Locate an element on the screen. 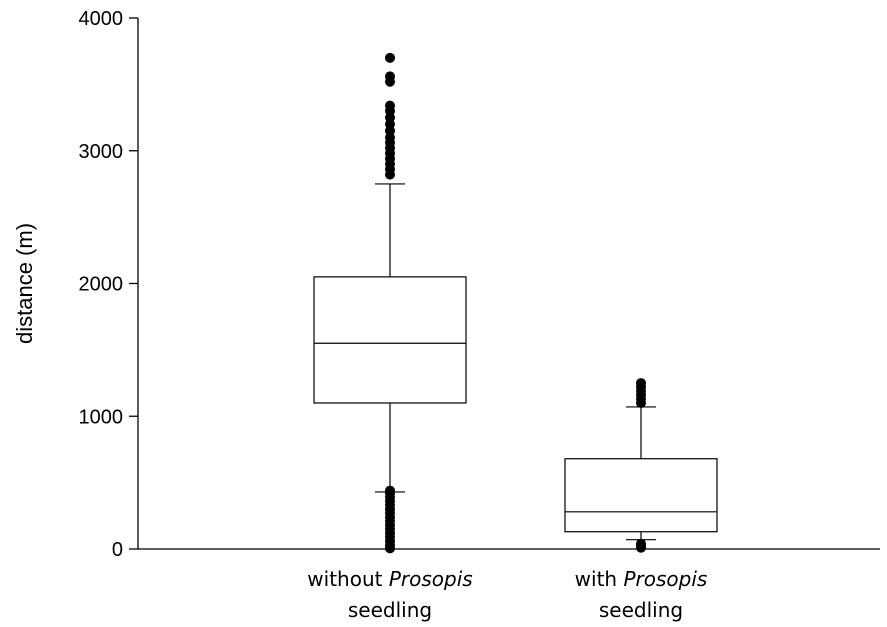  y-tick-label: 0 is located at coordinates (117, 550).